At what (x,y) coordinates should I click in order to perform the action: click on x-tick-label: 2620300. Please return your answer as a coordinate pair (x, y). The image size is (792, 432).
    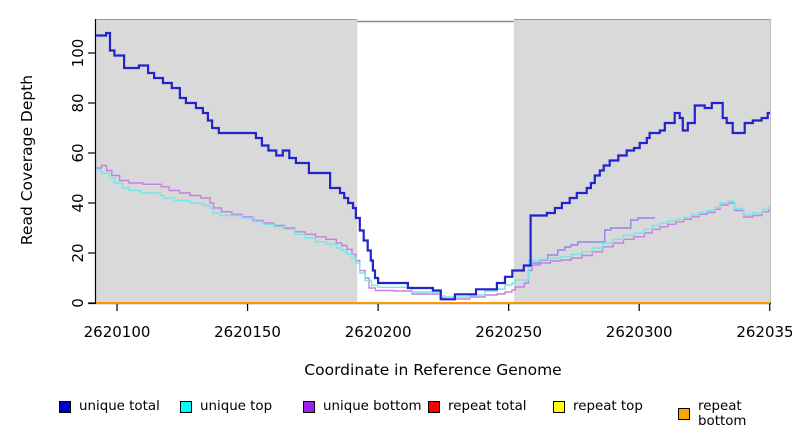
    Looking at the image, I should click on (639, 332).